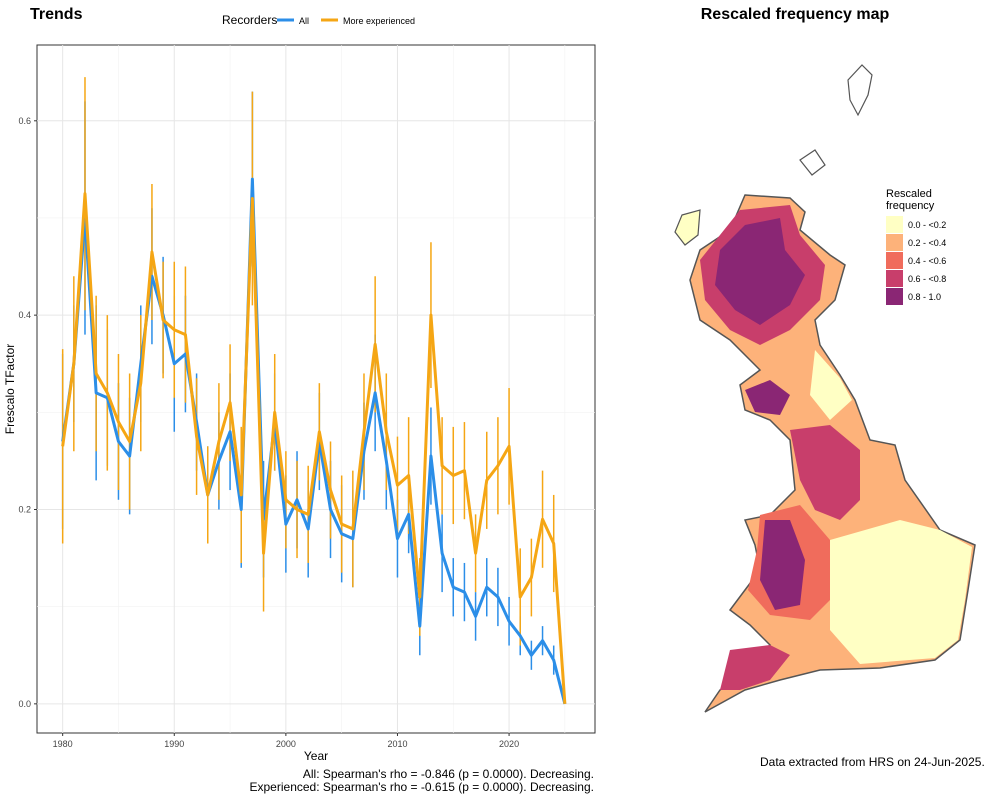 Image resolution: width=1000 pixels, height=805 pixels. Describe the element at coordinates (286, 744) in the screenshot. I see `x-tick-label: 2000` at that location.